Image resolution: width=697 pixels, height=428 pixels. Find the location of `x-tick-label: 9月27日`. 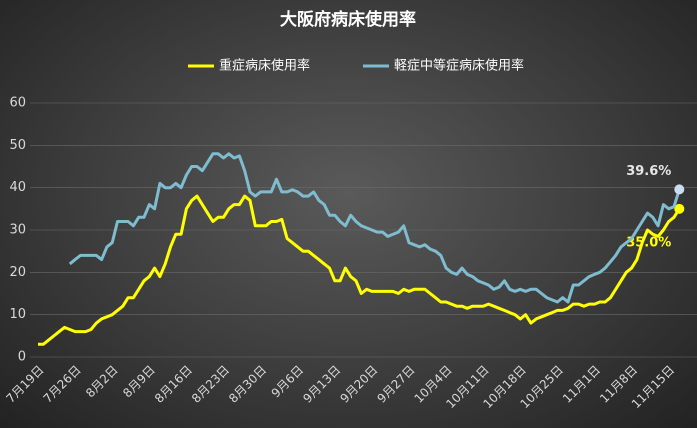

x-tick-label: 9月27日 is located at coordinates (396, 384).